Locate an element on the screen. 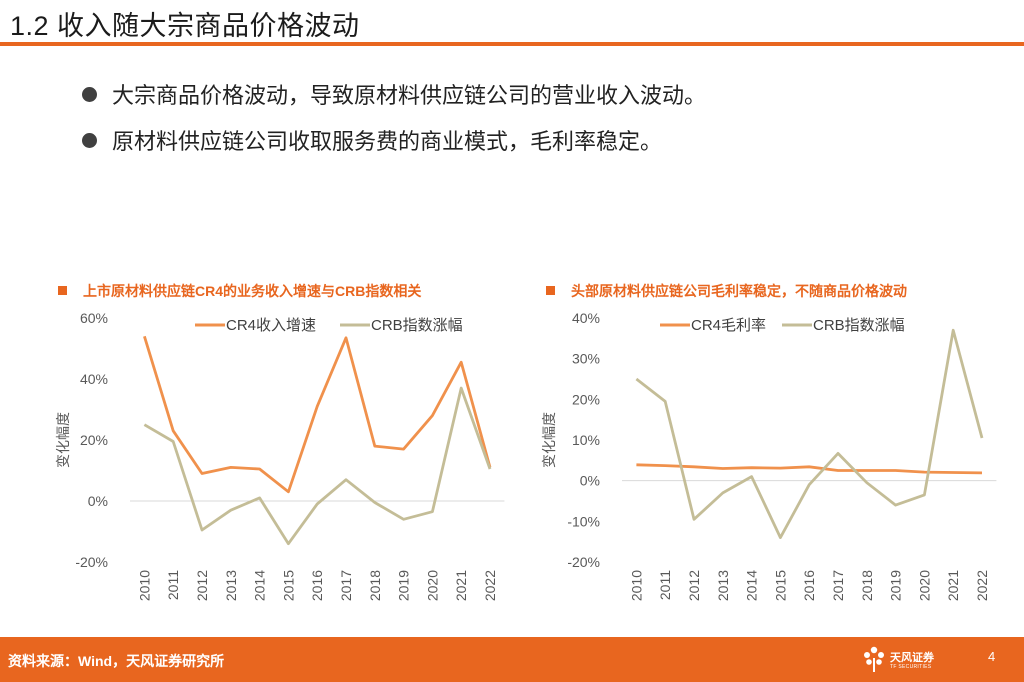  footer-bar: 资料来源：Wind，天风证券研究所 天风证券 TF SECURITIES 4 is located at coordinates (512, 659).